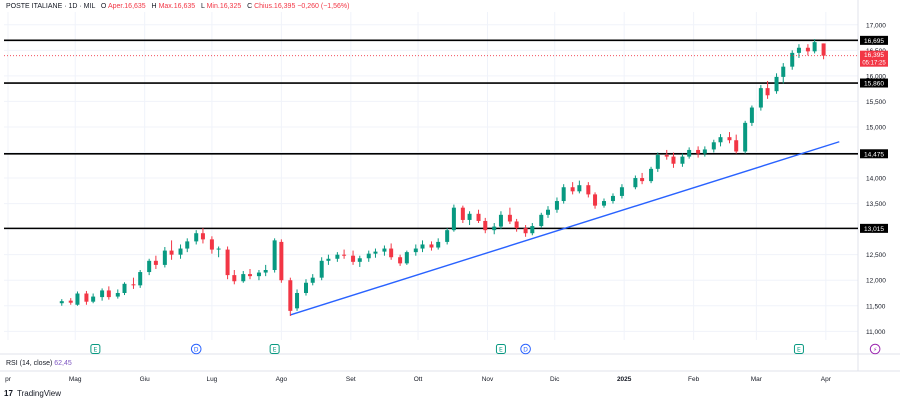  What do you see at coordinates (32, 393) in the screenshot?
I see `tradingview-branding: 17 TradingView` at bounding box center [32, 393].